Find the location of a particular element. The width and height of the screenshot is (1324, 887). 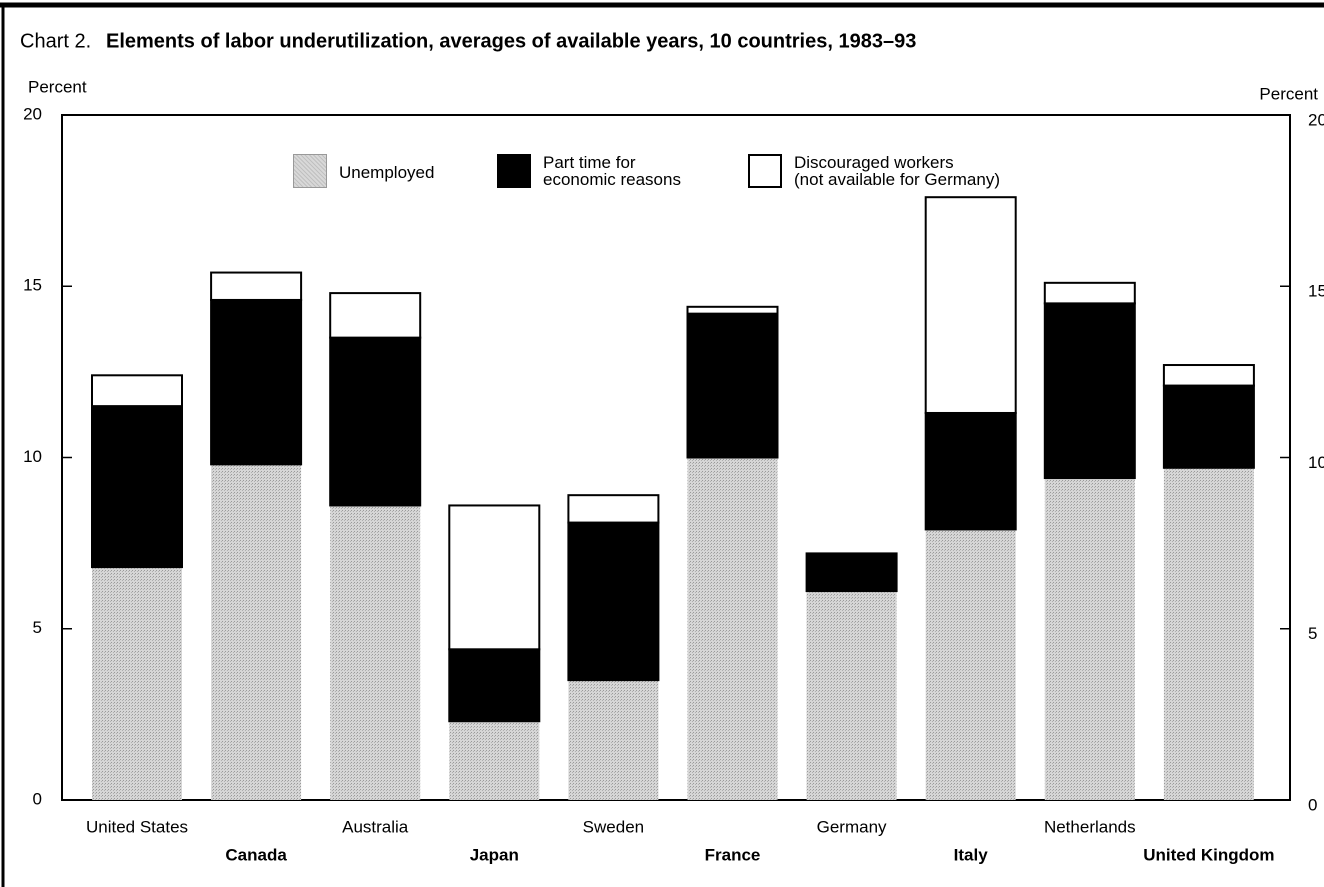

legend-label: Part time for economic reasons is located at coordinates (612, 171).